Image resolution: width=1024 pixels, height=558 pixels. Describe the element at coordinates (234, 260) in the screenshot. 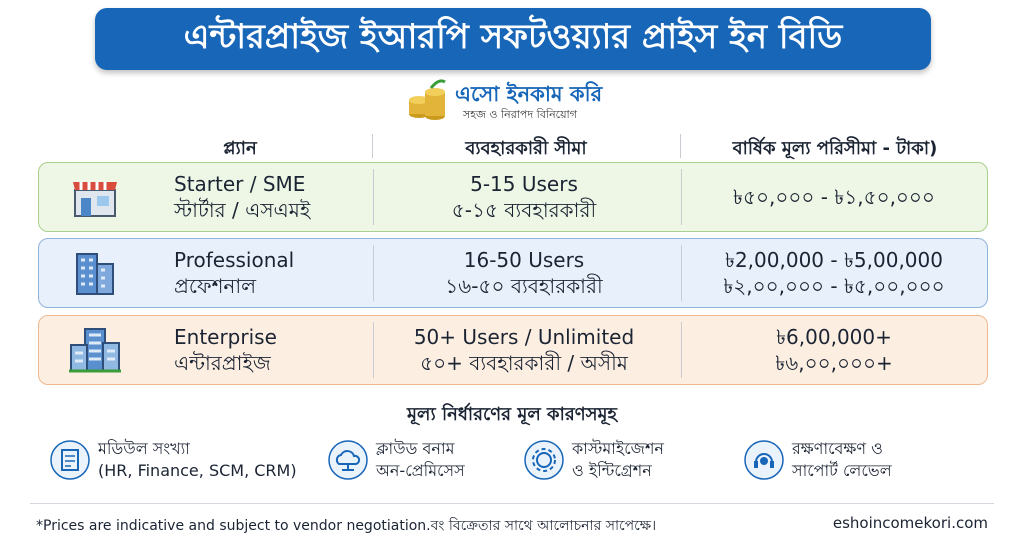

I see `plan-name: Professional` at that location.